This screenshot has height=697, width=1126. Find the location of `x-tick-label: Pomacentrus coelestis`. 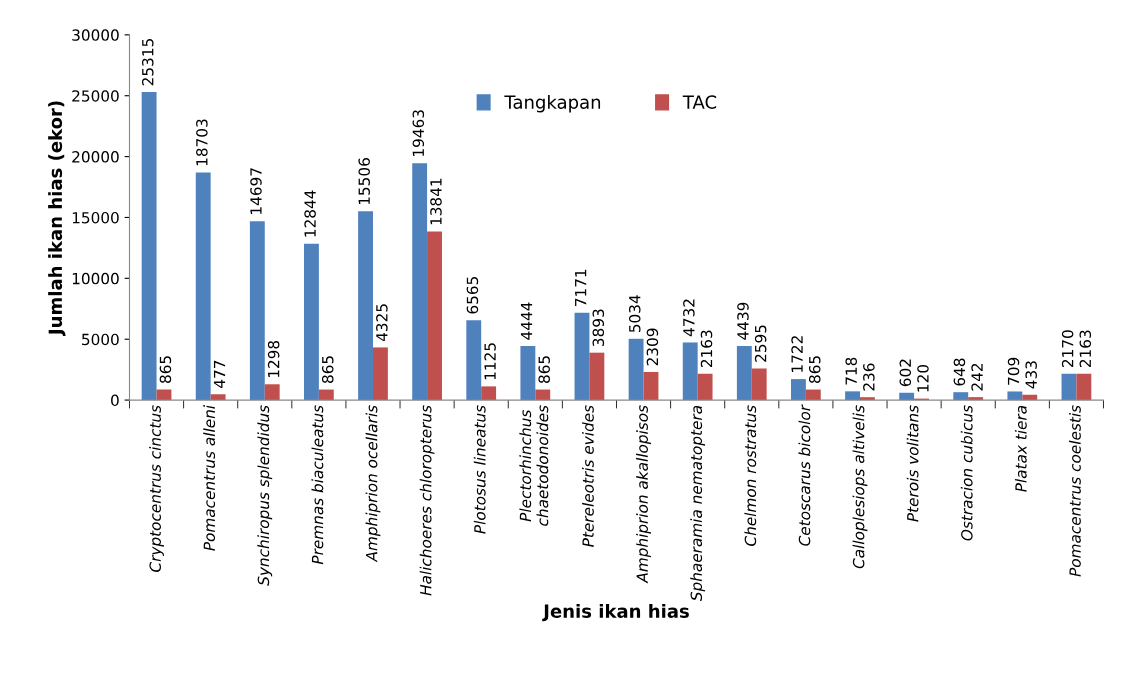

x-tick-label: Pomacentrus coelestis is located at coordinates (1075, 491).